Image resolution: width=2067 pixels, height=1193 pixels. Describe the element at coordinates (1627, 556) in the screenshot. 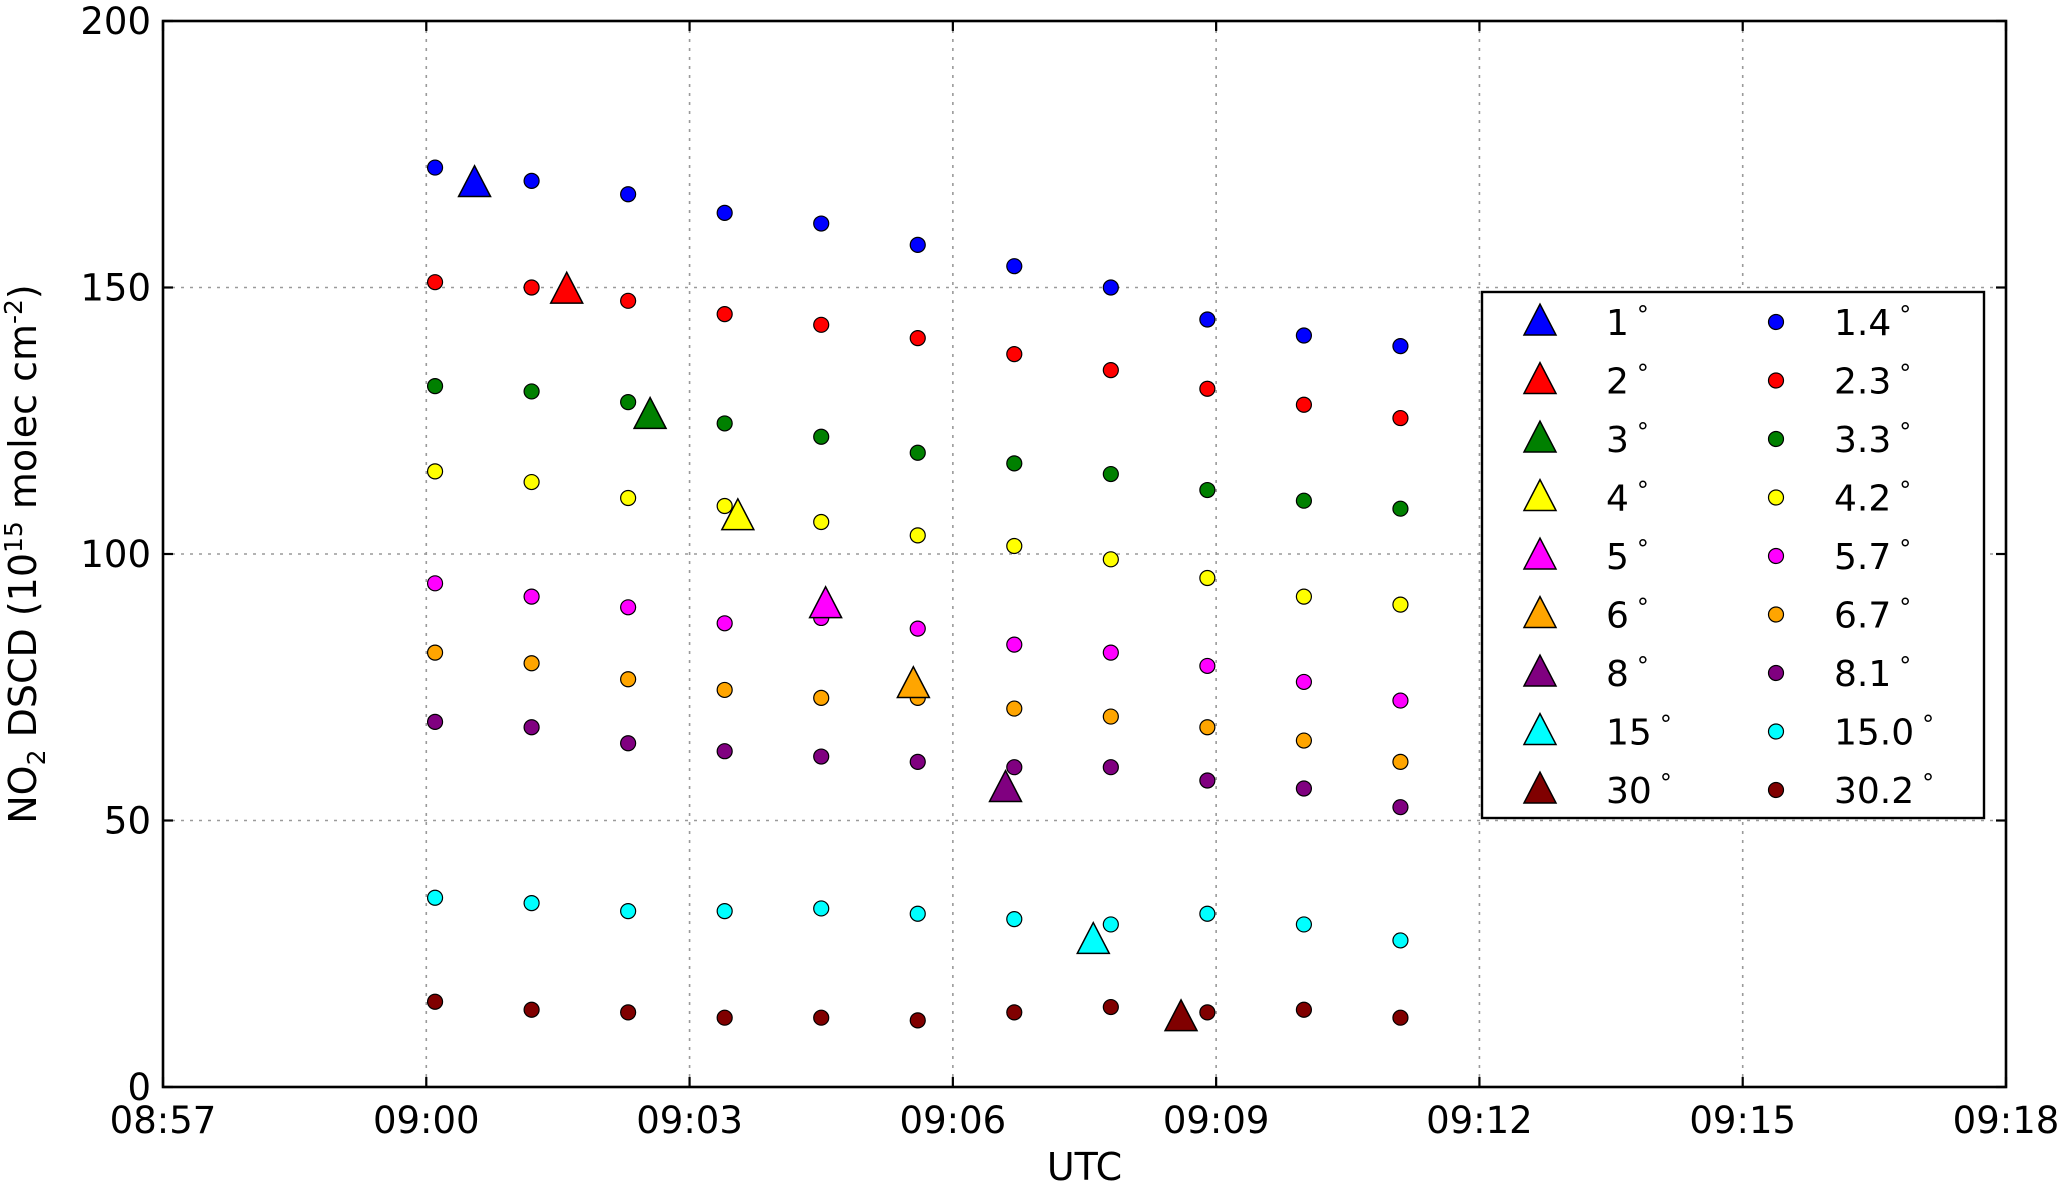

I see `legend-label: 5 °` at that location.